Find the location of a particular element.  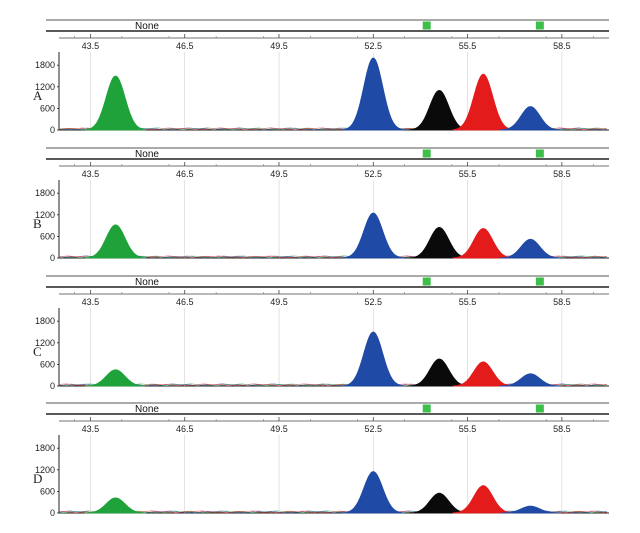

panel-letter: A is located at coordinates (38, 95).